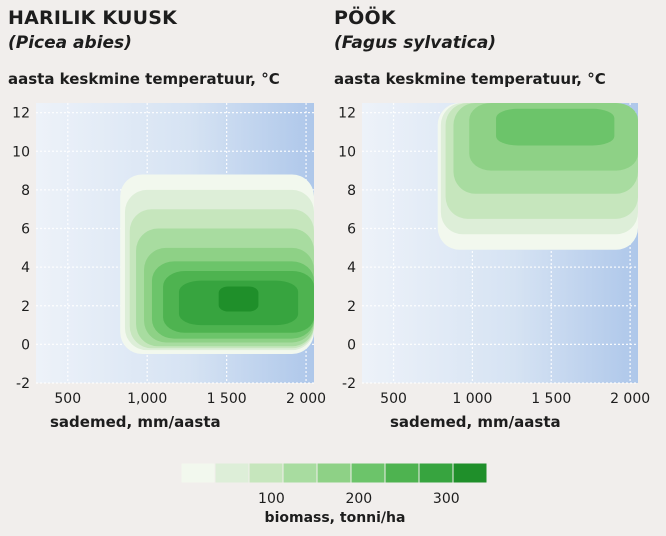 The width and height of the screenshot is (666, 536). I want to click on right-panel-title: PÖÖK, so click(365, 18).